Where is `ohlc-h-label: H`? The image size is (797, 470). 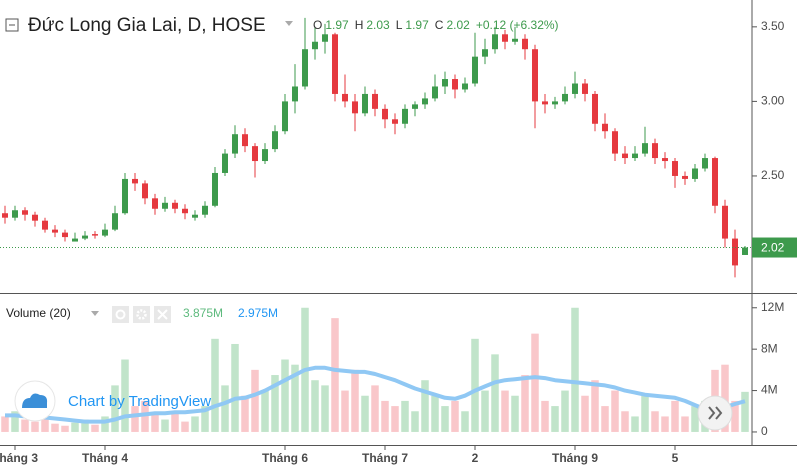
ohlc-h-label: H is located at coordinates (359, 25).